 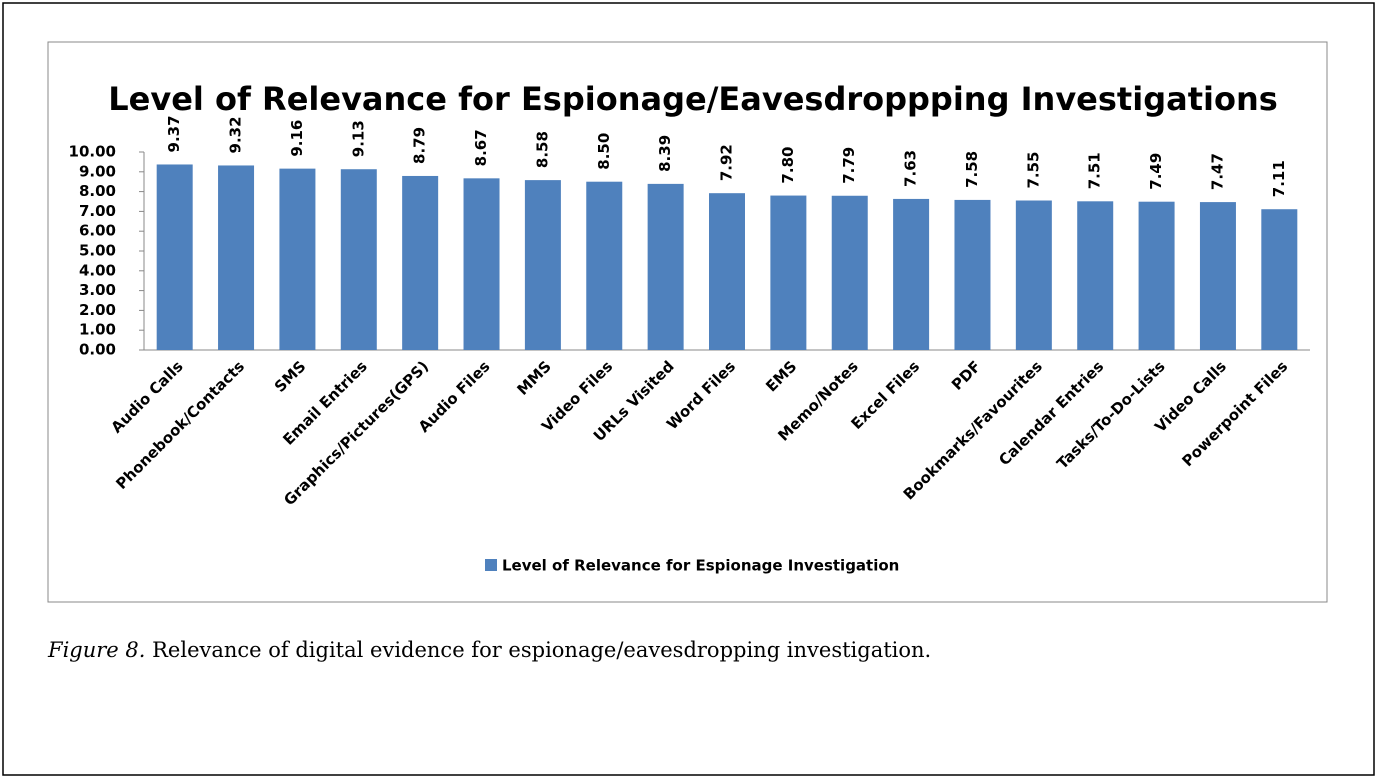 What do you see at coordinates (1217, 171) in the screenshot?
I see `value-label: 7.47` at bounding box center [1217, 171].